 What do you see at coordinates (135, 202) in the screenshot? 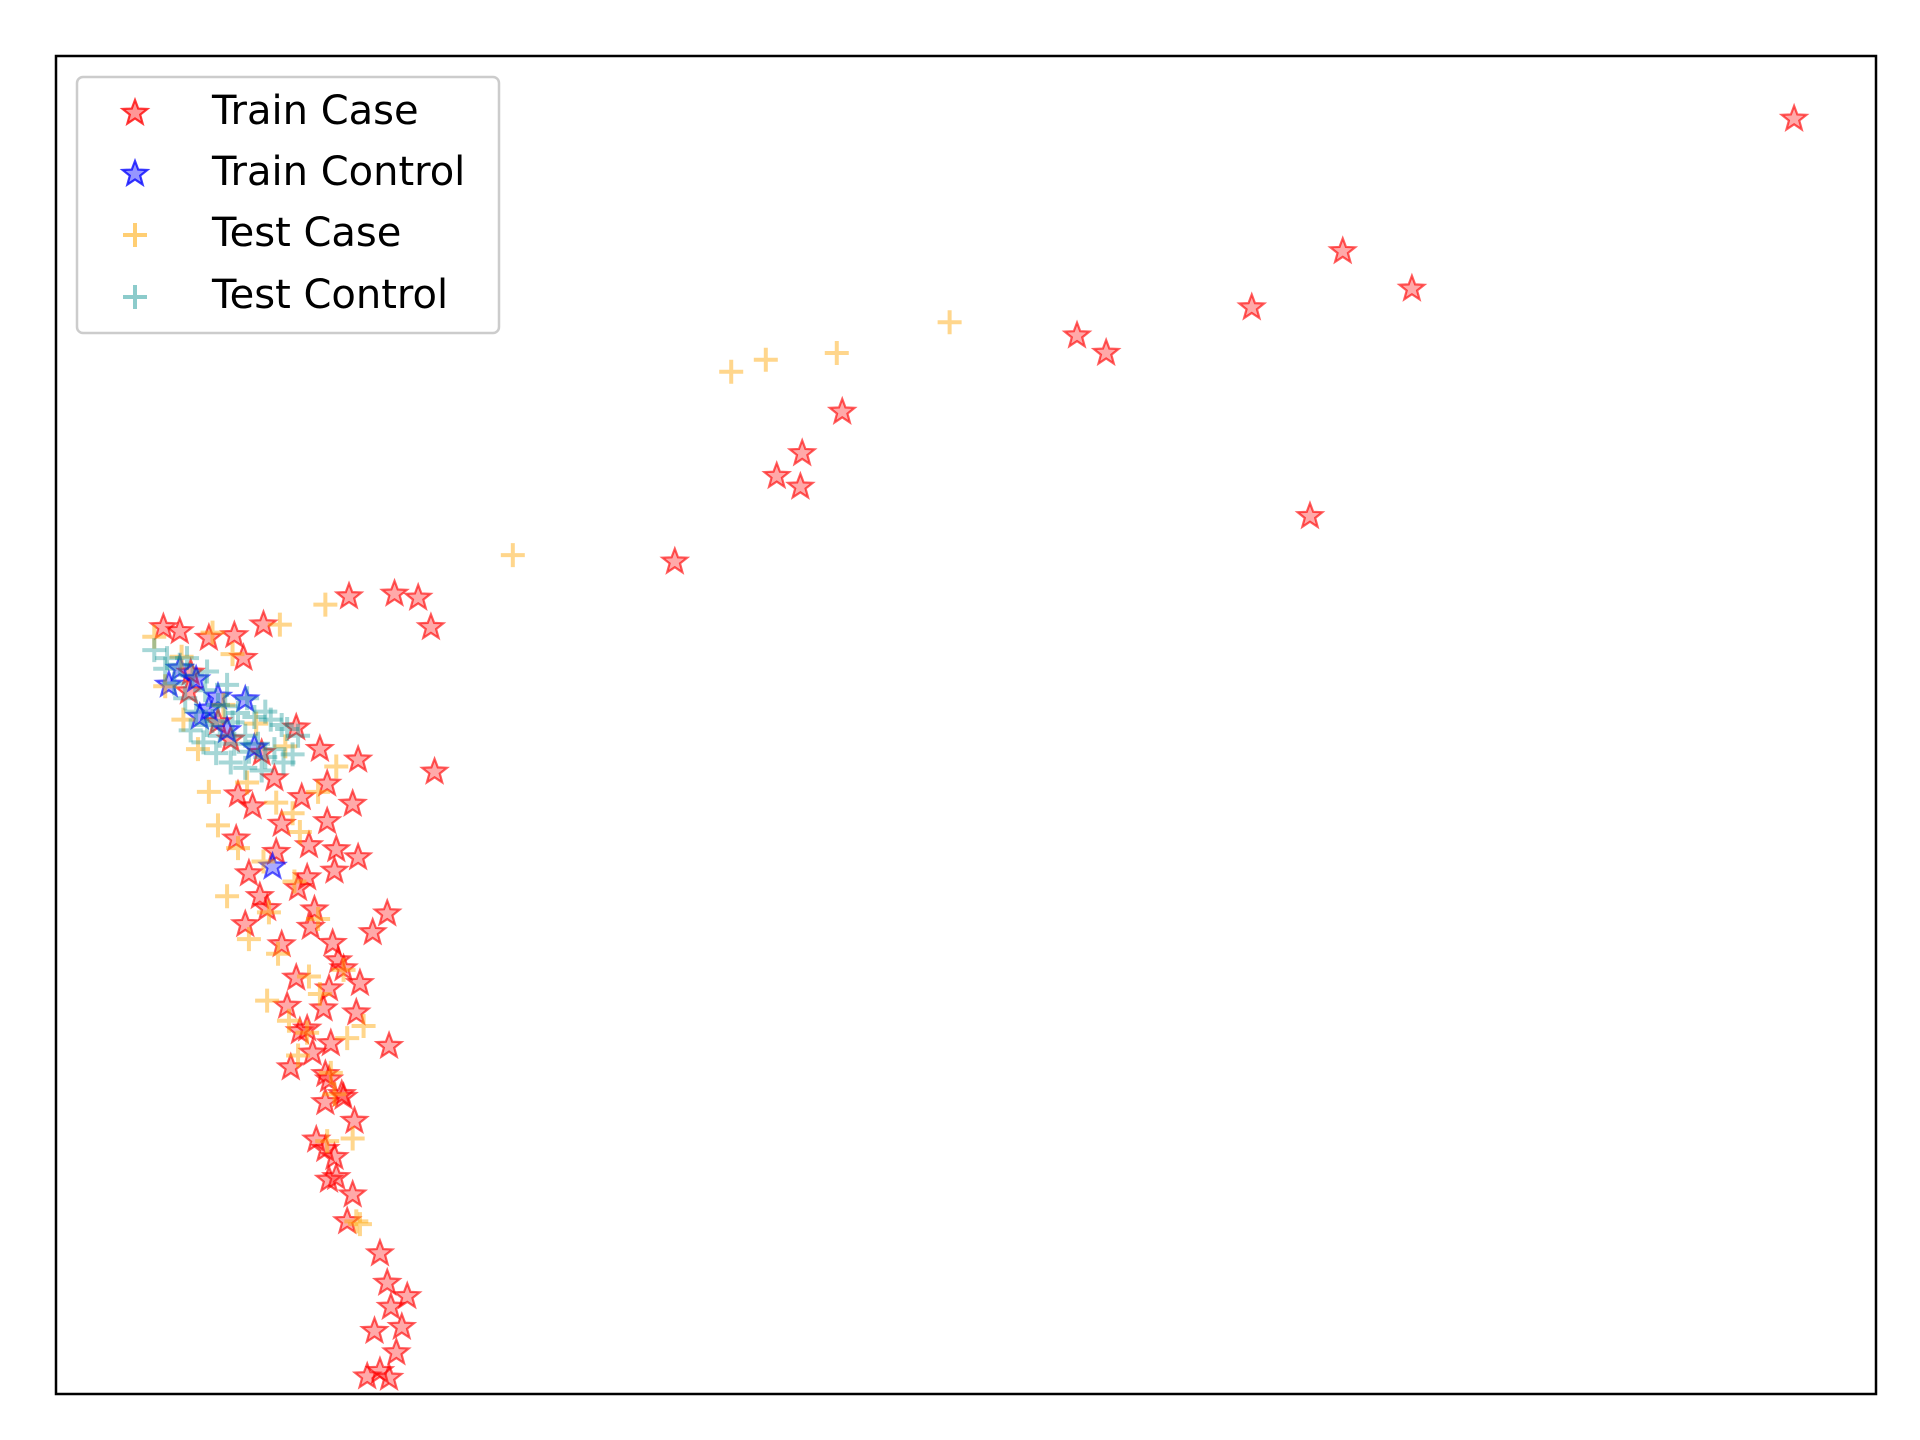
I see `legend-markers` at bounding box center [135, 202].